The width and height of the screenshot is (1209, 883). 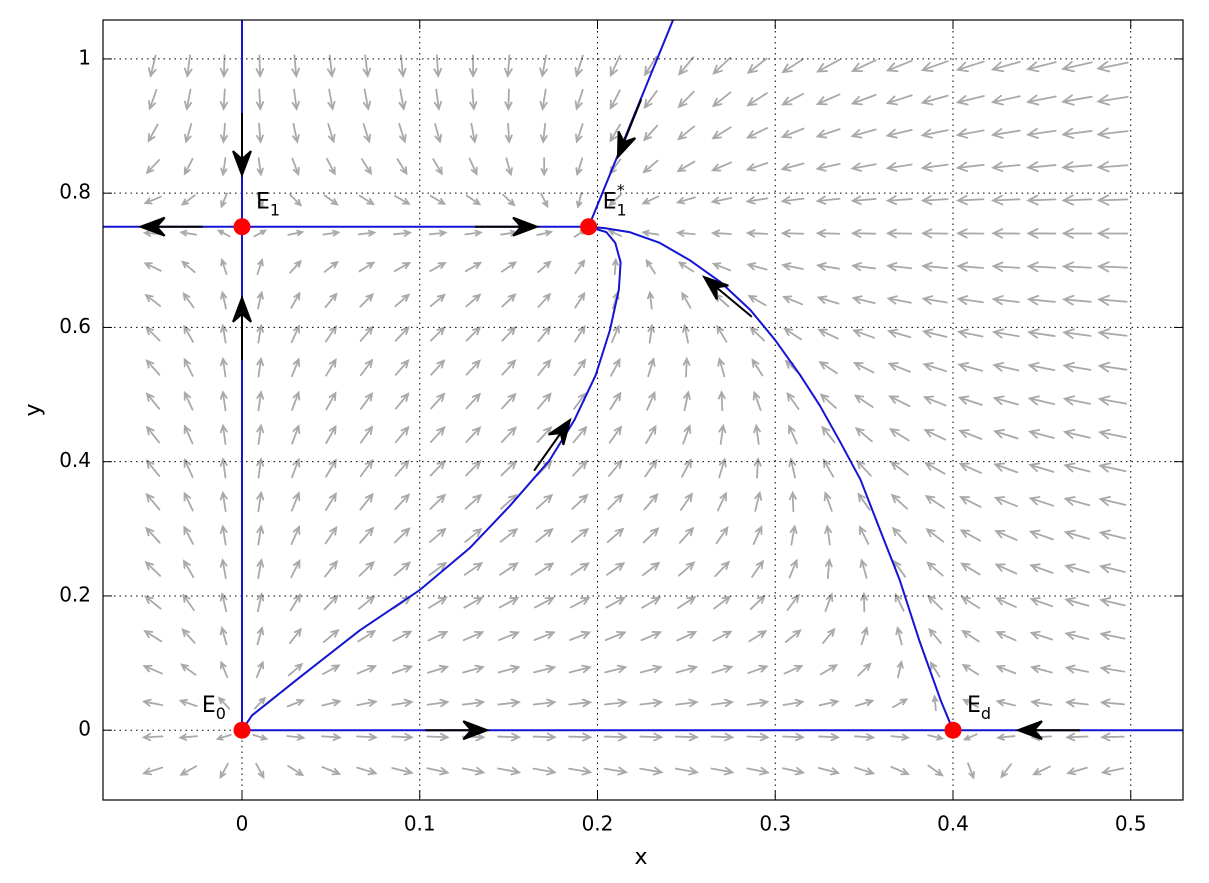 I want to click on x-tick-label: 0.3, so click(x=775, y=824).